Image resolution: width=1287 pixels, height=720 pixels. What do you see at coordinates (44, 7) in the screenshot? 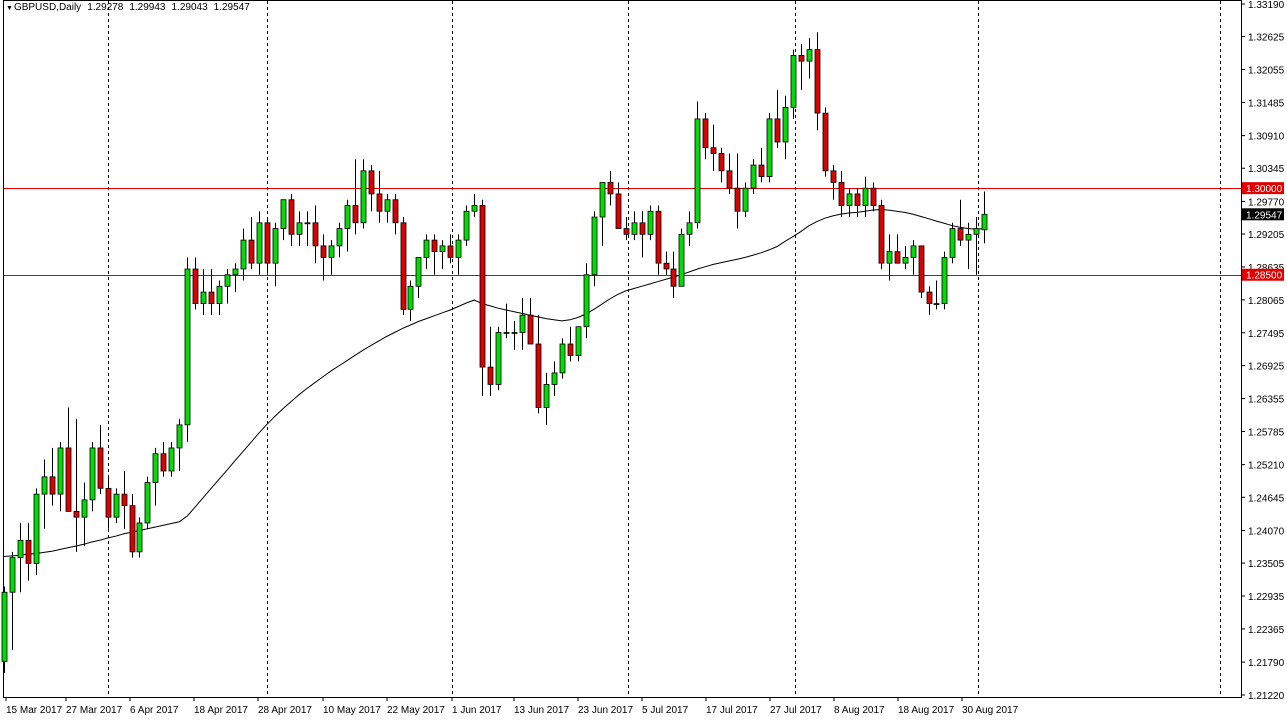
I see `symbol-label: ▼GBPUSD,Daily` at bounding box center [44, 7].